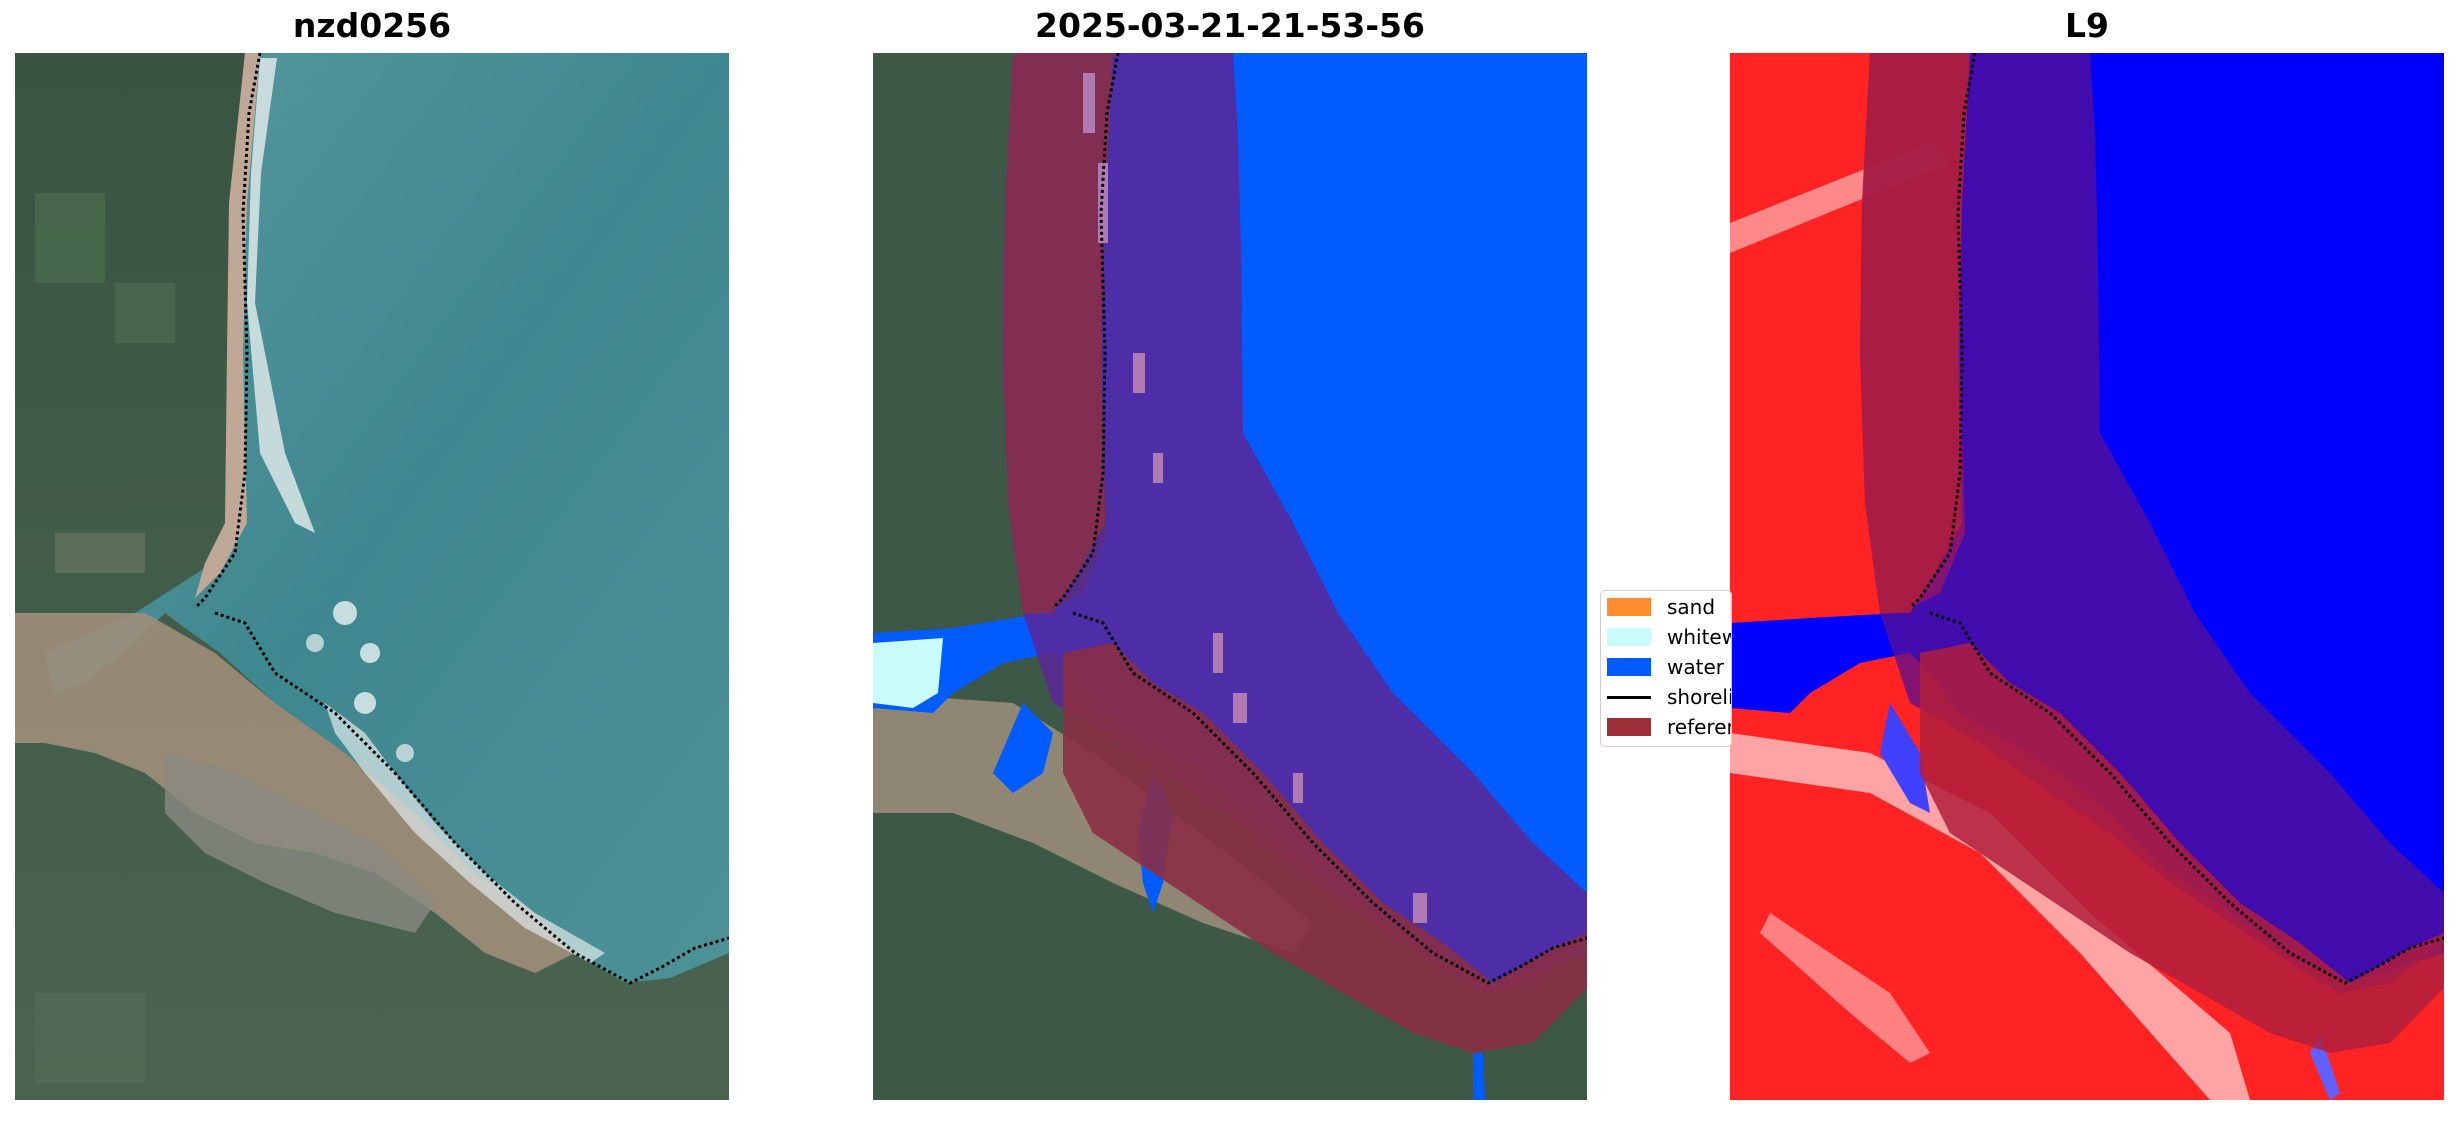  I want to click on panel-title-rgb: nzd0256, so click(372, 25).